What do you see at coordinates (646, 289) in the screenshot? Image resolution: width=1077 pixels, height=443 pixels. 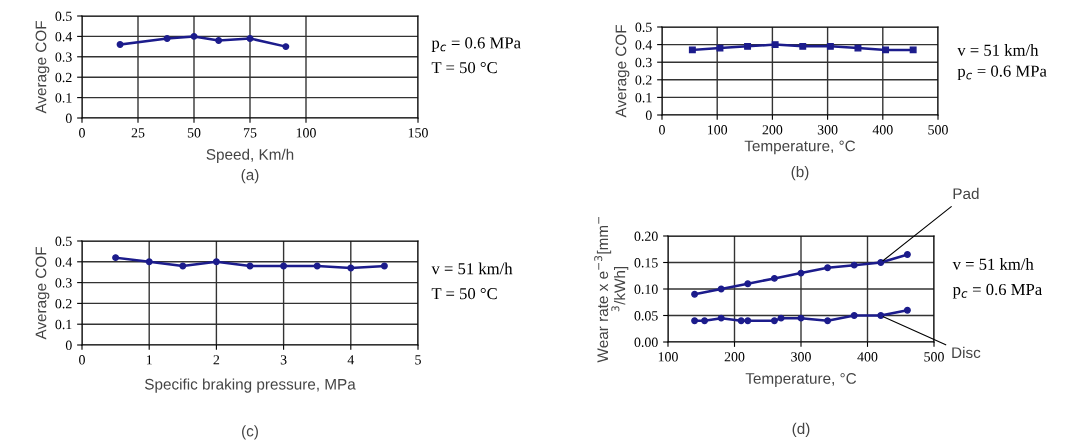 I see `y-tick-label: 0.10` at bounding box center [646, 289].